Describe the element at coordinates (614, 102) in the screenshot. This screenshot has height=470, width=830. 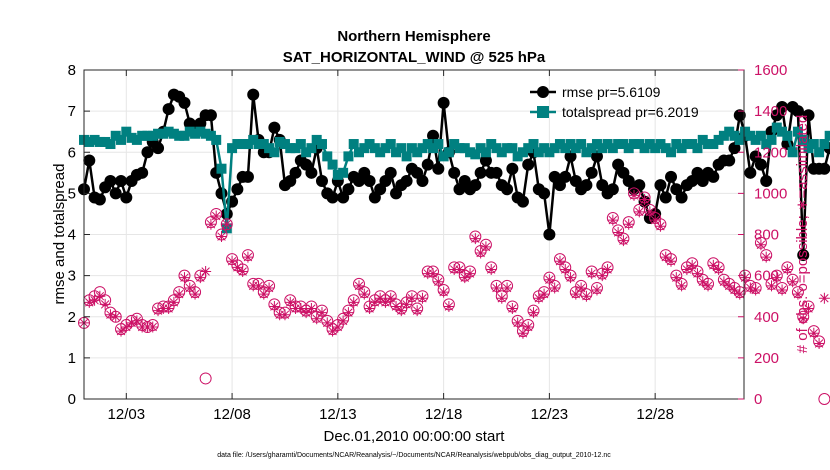
I see `legend: rmse pr=5.6109 totalspread pr=6.2019` at that location.